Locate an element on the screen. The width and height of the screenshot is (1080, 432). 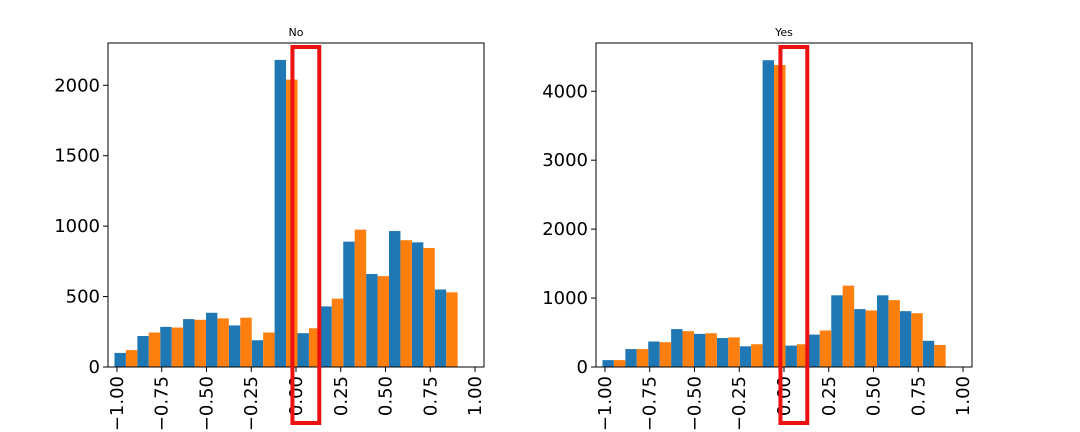
subplot-title: Yes is located at coordinates (783, 32).